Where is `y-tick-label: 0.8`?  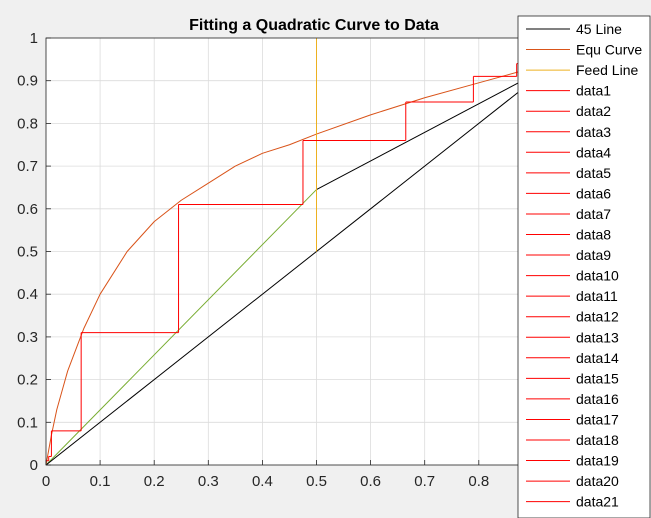 y-tick-label: 0.8 is located at coordinates (27, 123).